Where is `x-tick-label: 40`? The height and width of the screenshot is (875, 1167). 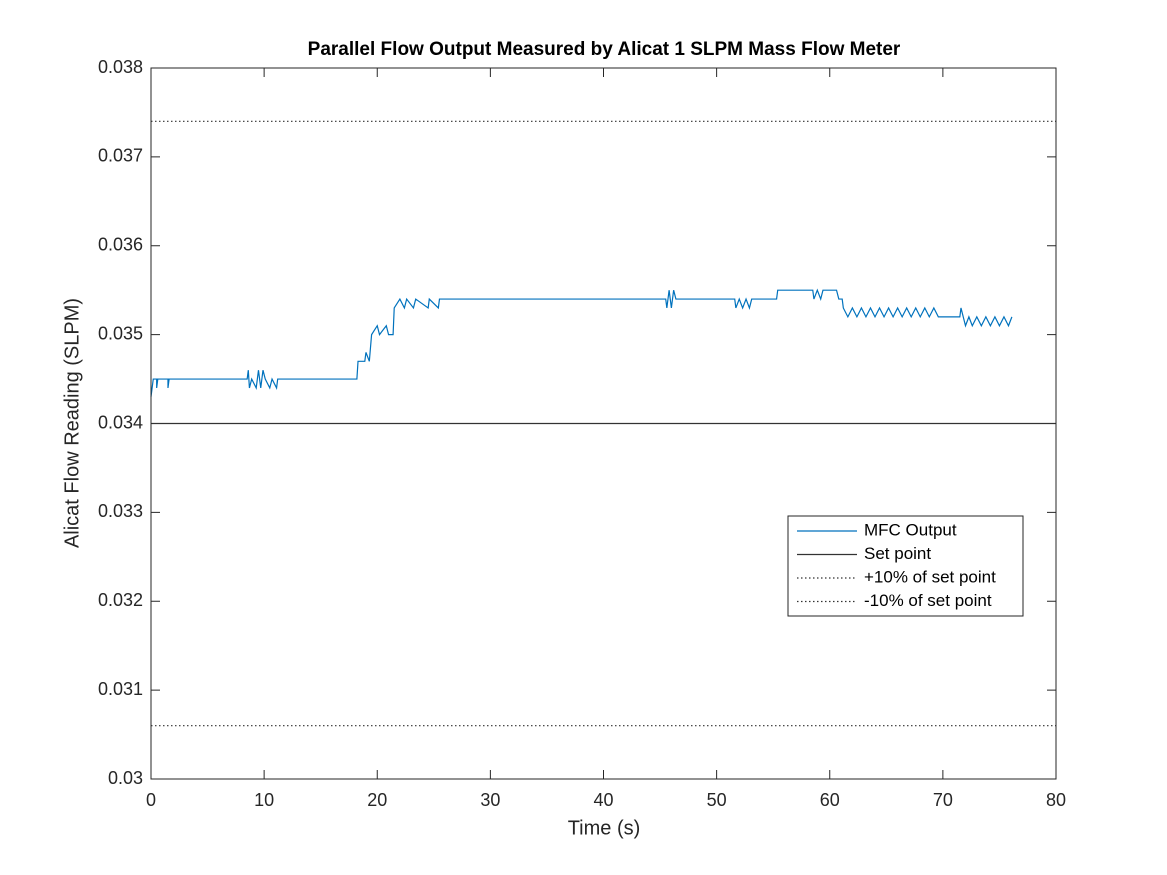 x-tick-label: 40 is located at coordinates (603, 800).